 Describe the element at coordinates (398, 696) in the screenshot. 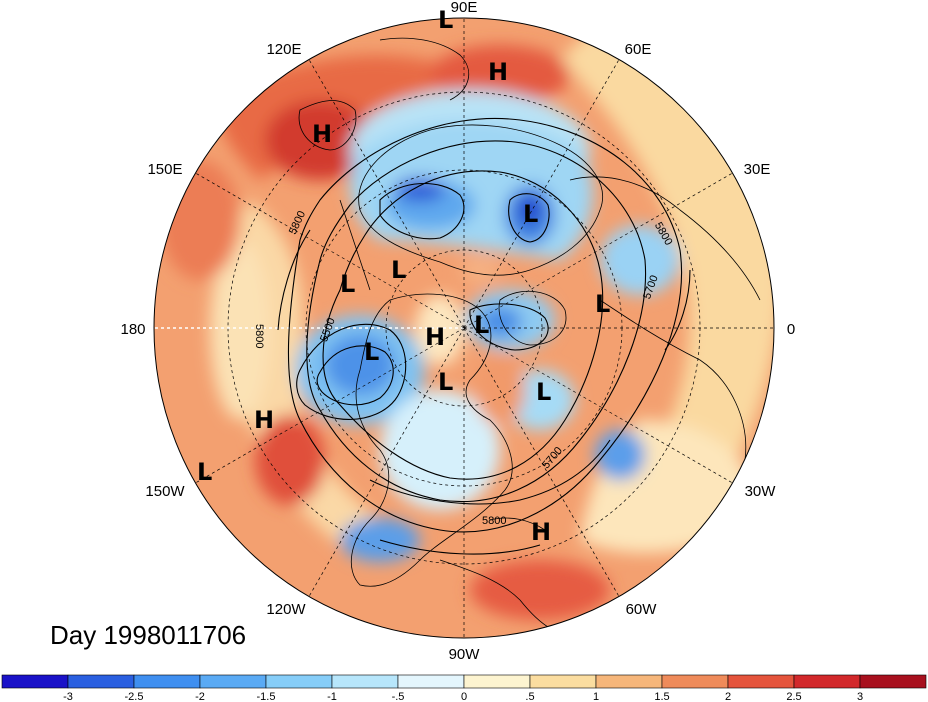

I see `colorbar-tick-label: -.5` at that location.